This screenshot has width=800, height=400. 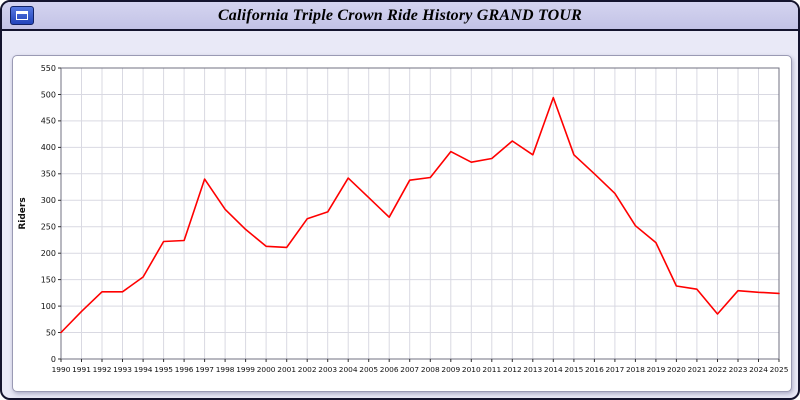 I want to click on svg-text: 0, so click(x=53, y=359).